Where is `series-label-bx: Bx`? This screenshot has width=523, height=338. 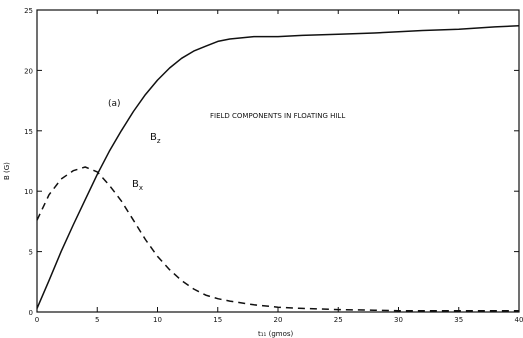 series-label-bx: Bx is located at coordinates (137, 185).